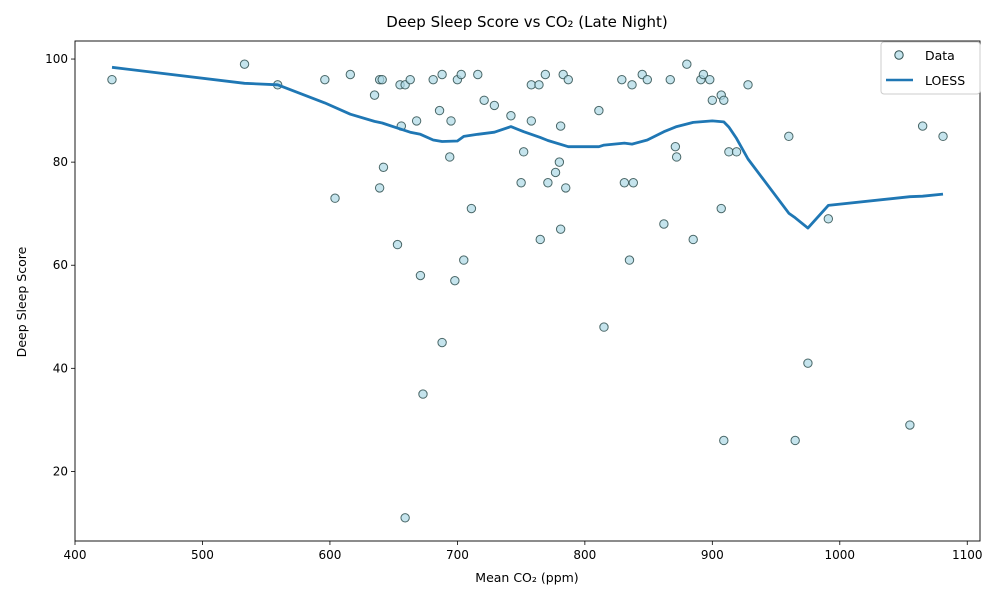 The image size is (1000, 600). I want to click on y-tick-label: 20, so click(60, 471).